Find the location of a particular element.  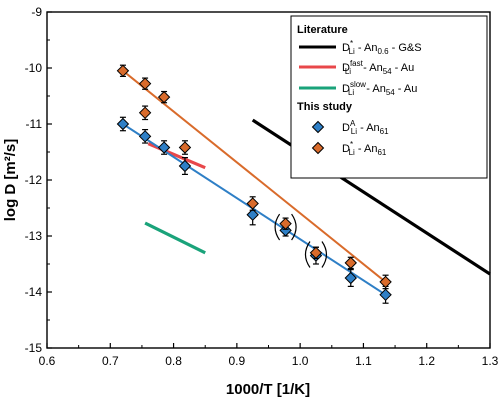

legend-group-this-study: This study is located at coordinates (325, 107).